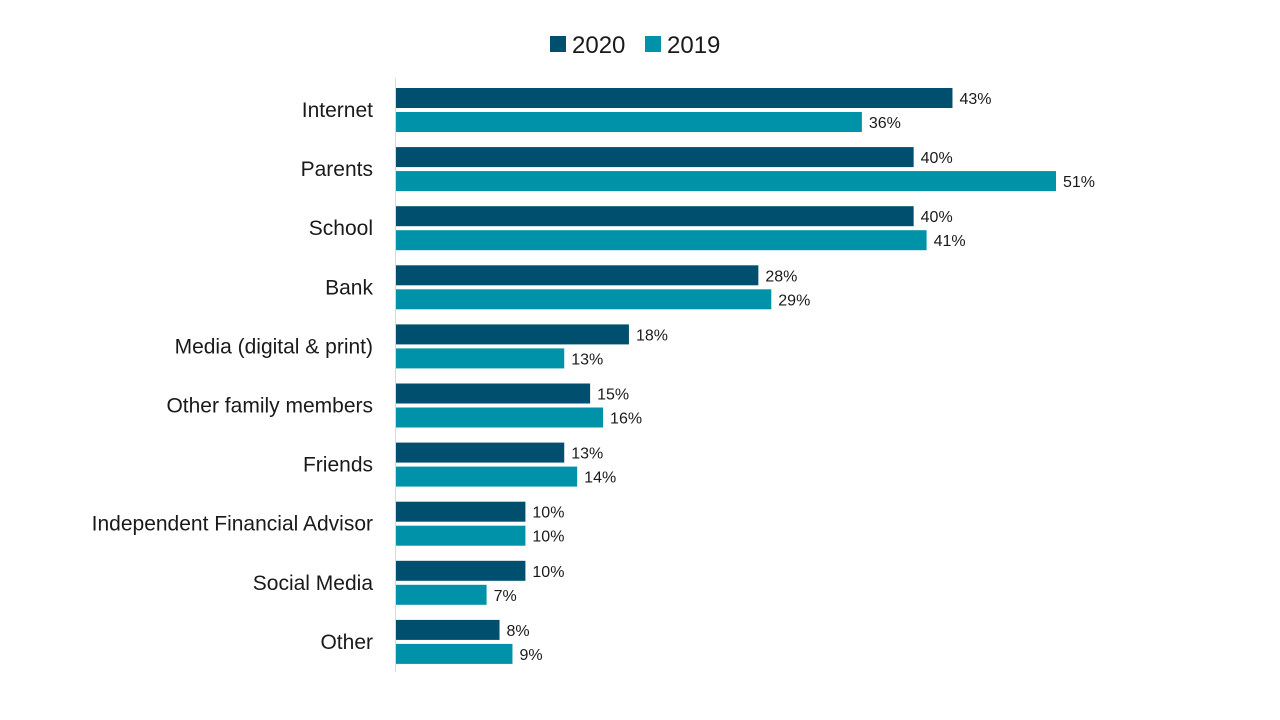 This screenshot has width=1280, height=720. What do you see at coordinates (794, 300) in the screenshot?
I see `data-label-2019-bank: 29%` at bounding box center [794, 300].